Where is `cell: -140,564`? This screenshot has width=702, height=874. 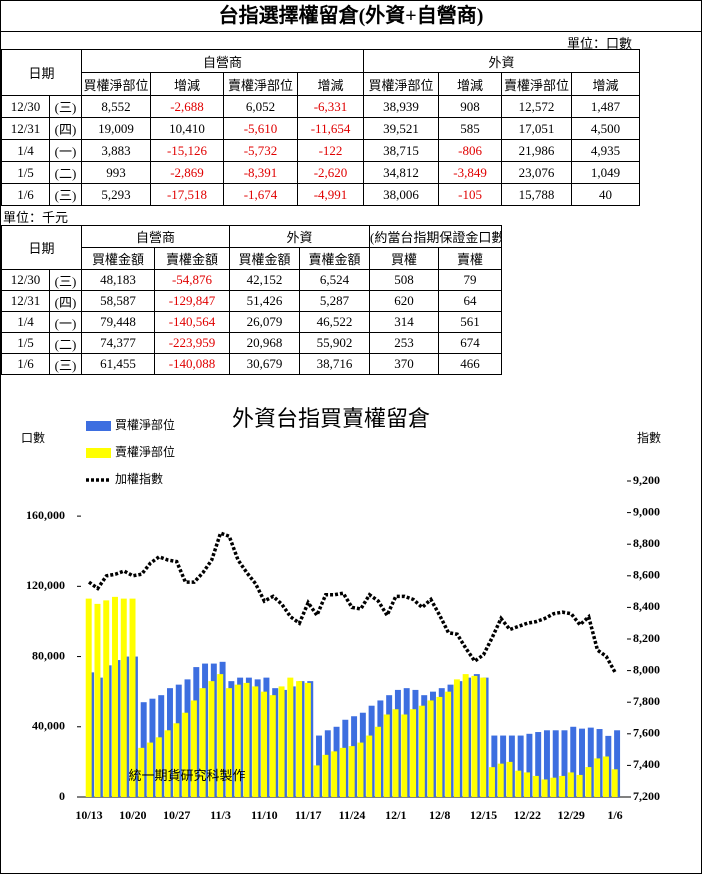
cell: -140,564 is located at coordinates (192, 322).